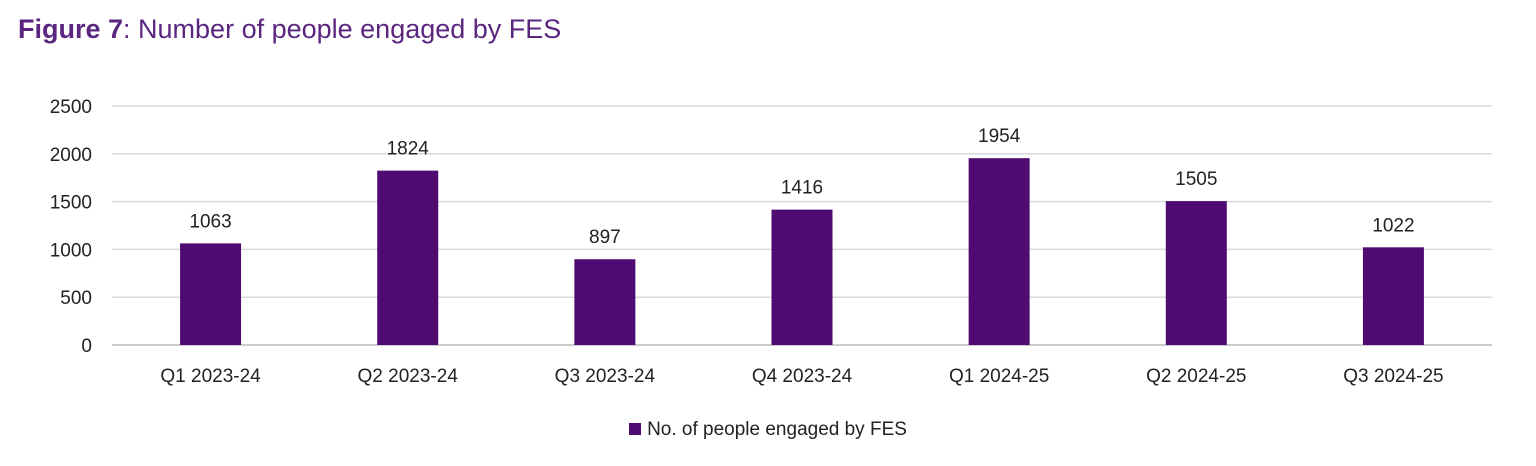  Describe the element at coordinates (408, 149) in the screenshot. I see `data-label: 1824` at that location.